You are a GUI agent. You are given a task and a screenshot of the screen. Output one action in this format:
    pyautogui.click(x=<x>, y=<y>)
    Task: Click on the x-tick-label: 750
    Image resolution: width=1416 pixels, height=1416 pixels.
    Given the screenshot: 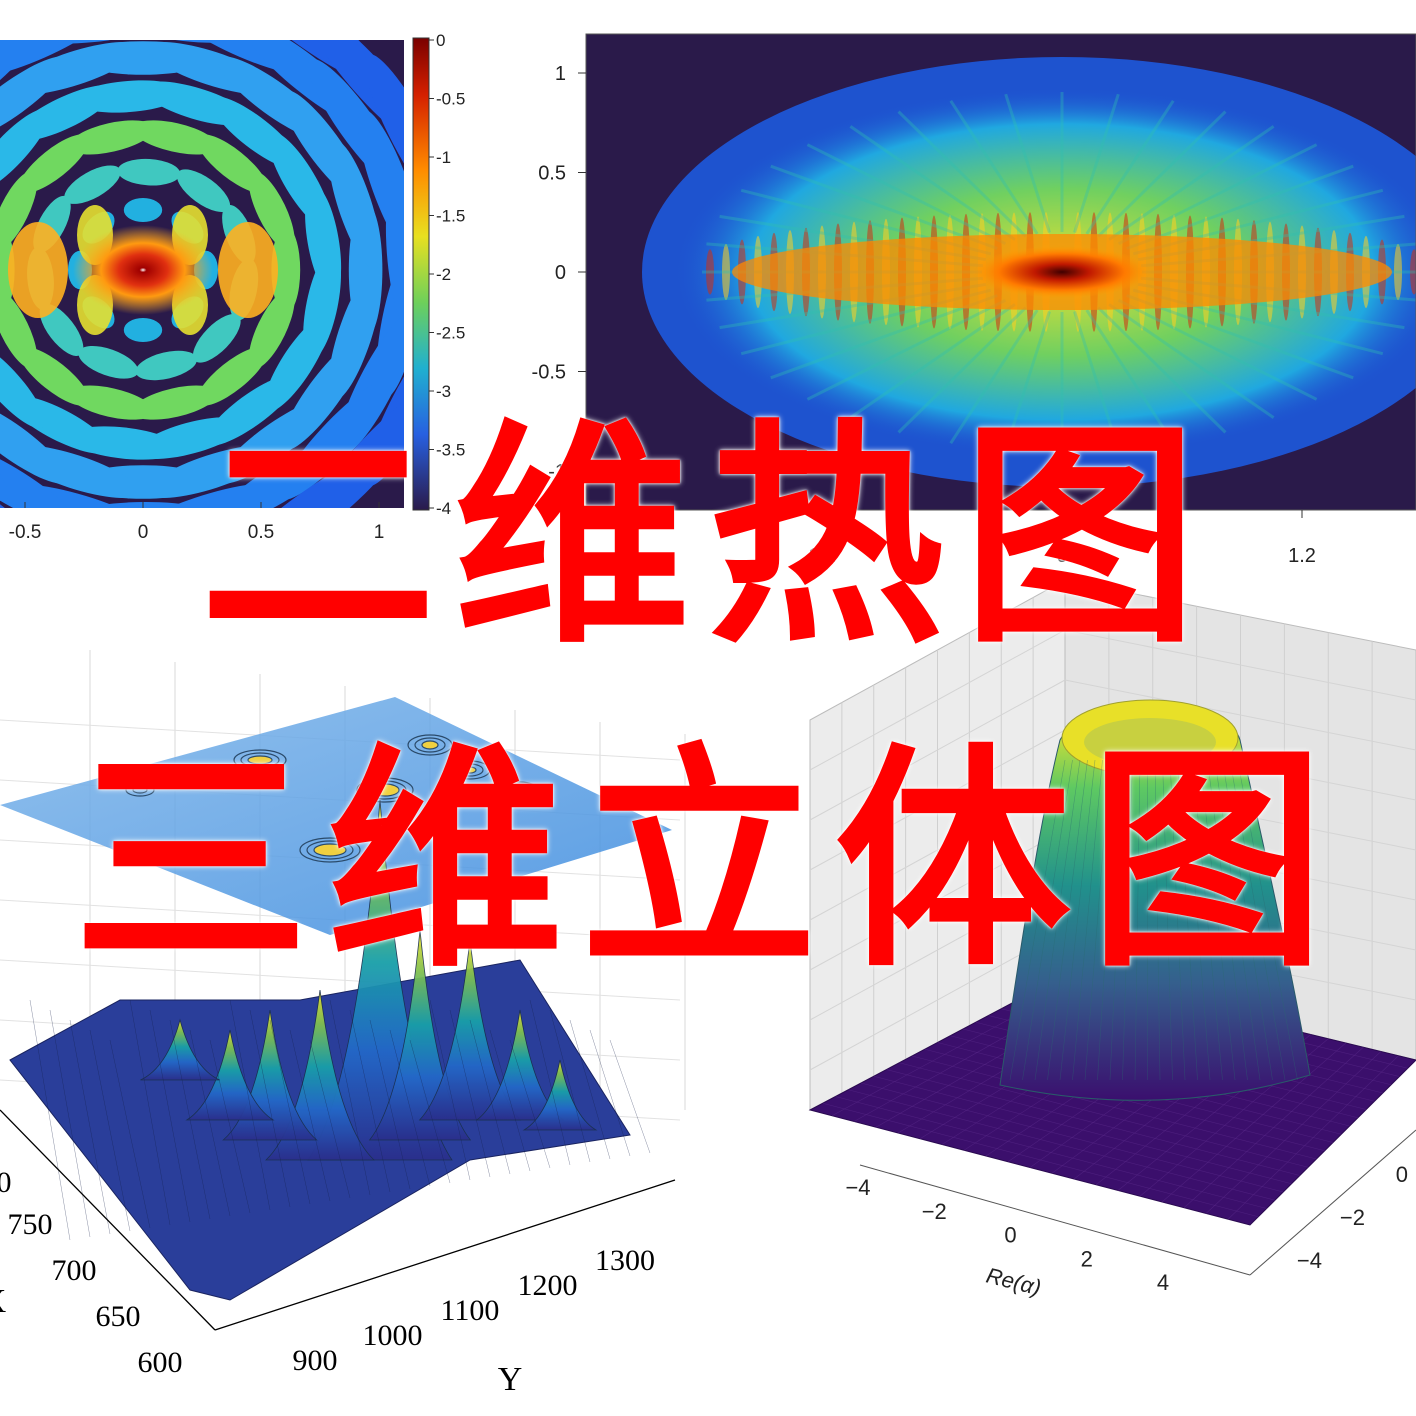 What is the action you would take?
    pyautogui.click(x=30, y=1224)
    